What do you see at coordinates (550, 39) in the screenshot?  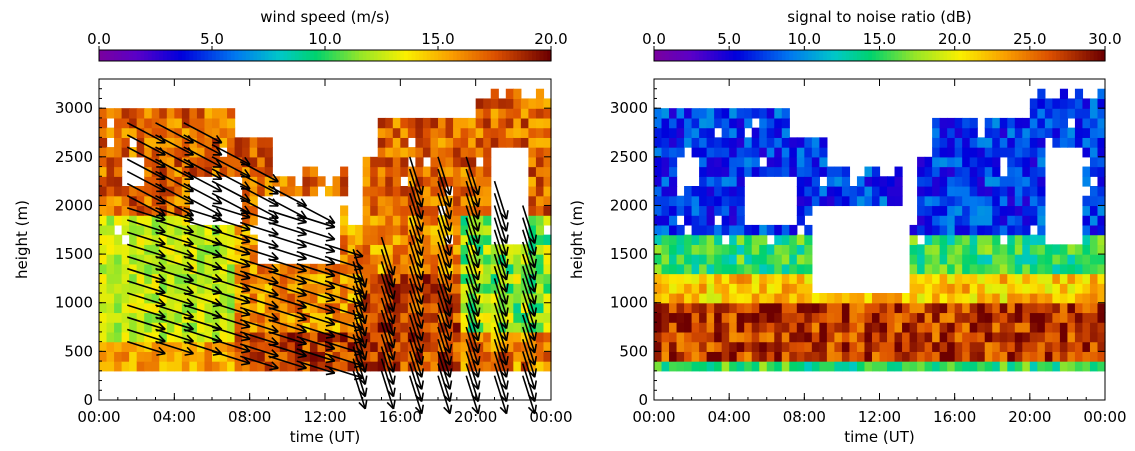 I see `colorbar-tick-label: 20.0` at bounding box center [550, 39].